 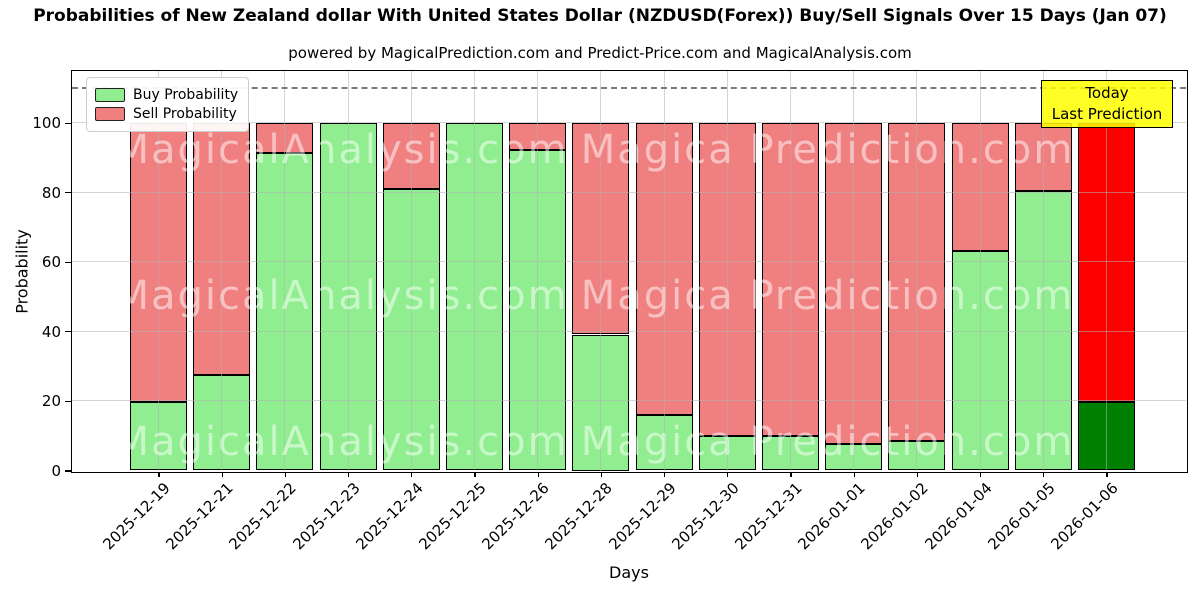 I want to click on legend-label-buy: Buy Probability, so click(x=186, y=95).